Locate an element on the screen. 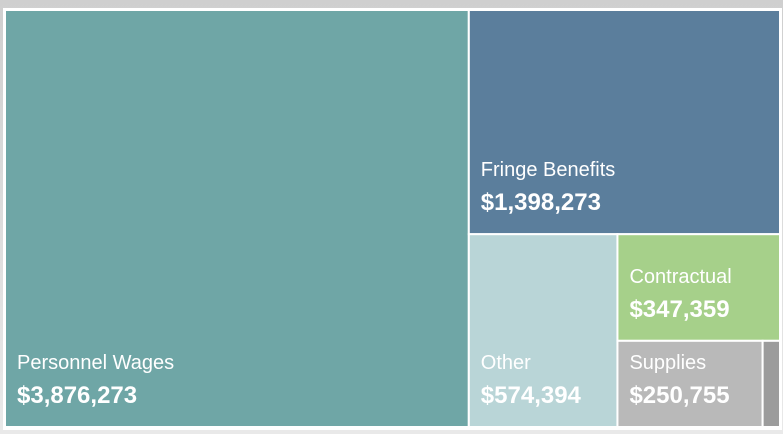 Image resolution: width=783 pixels, height=434 pixels. tile-value: $1,398,273 is located at coordinates (541, 202).